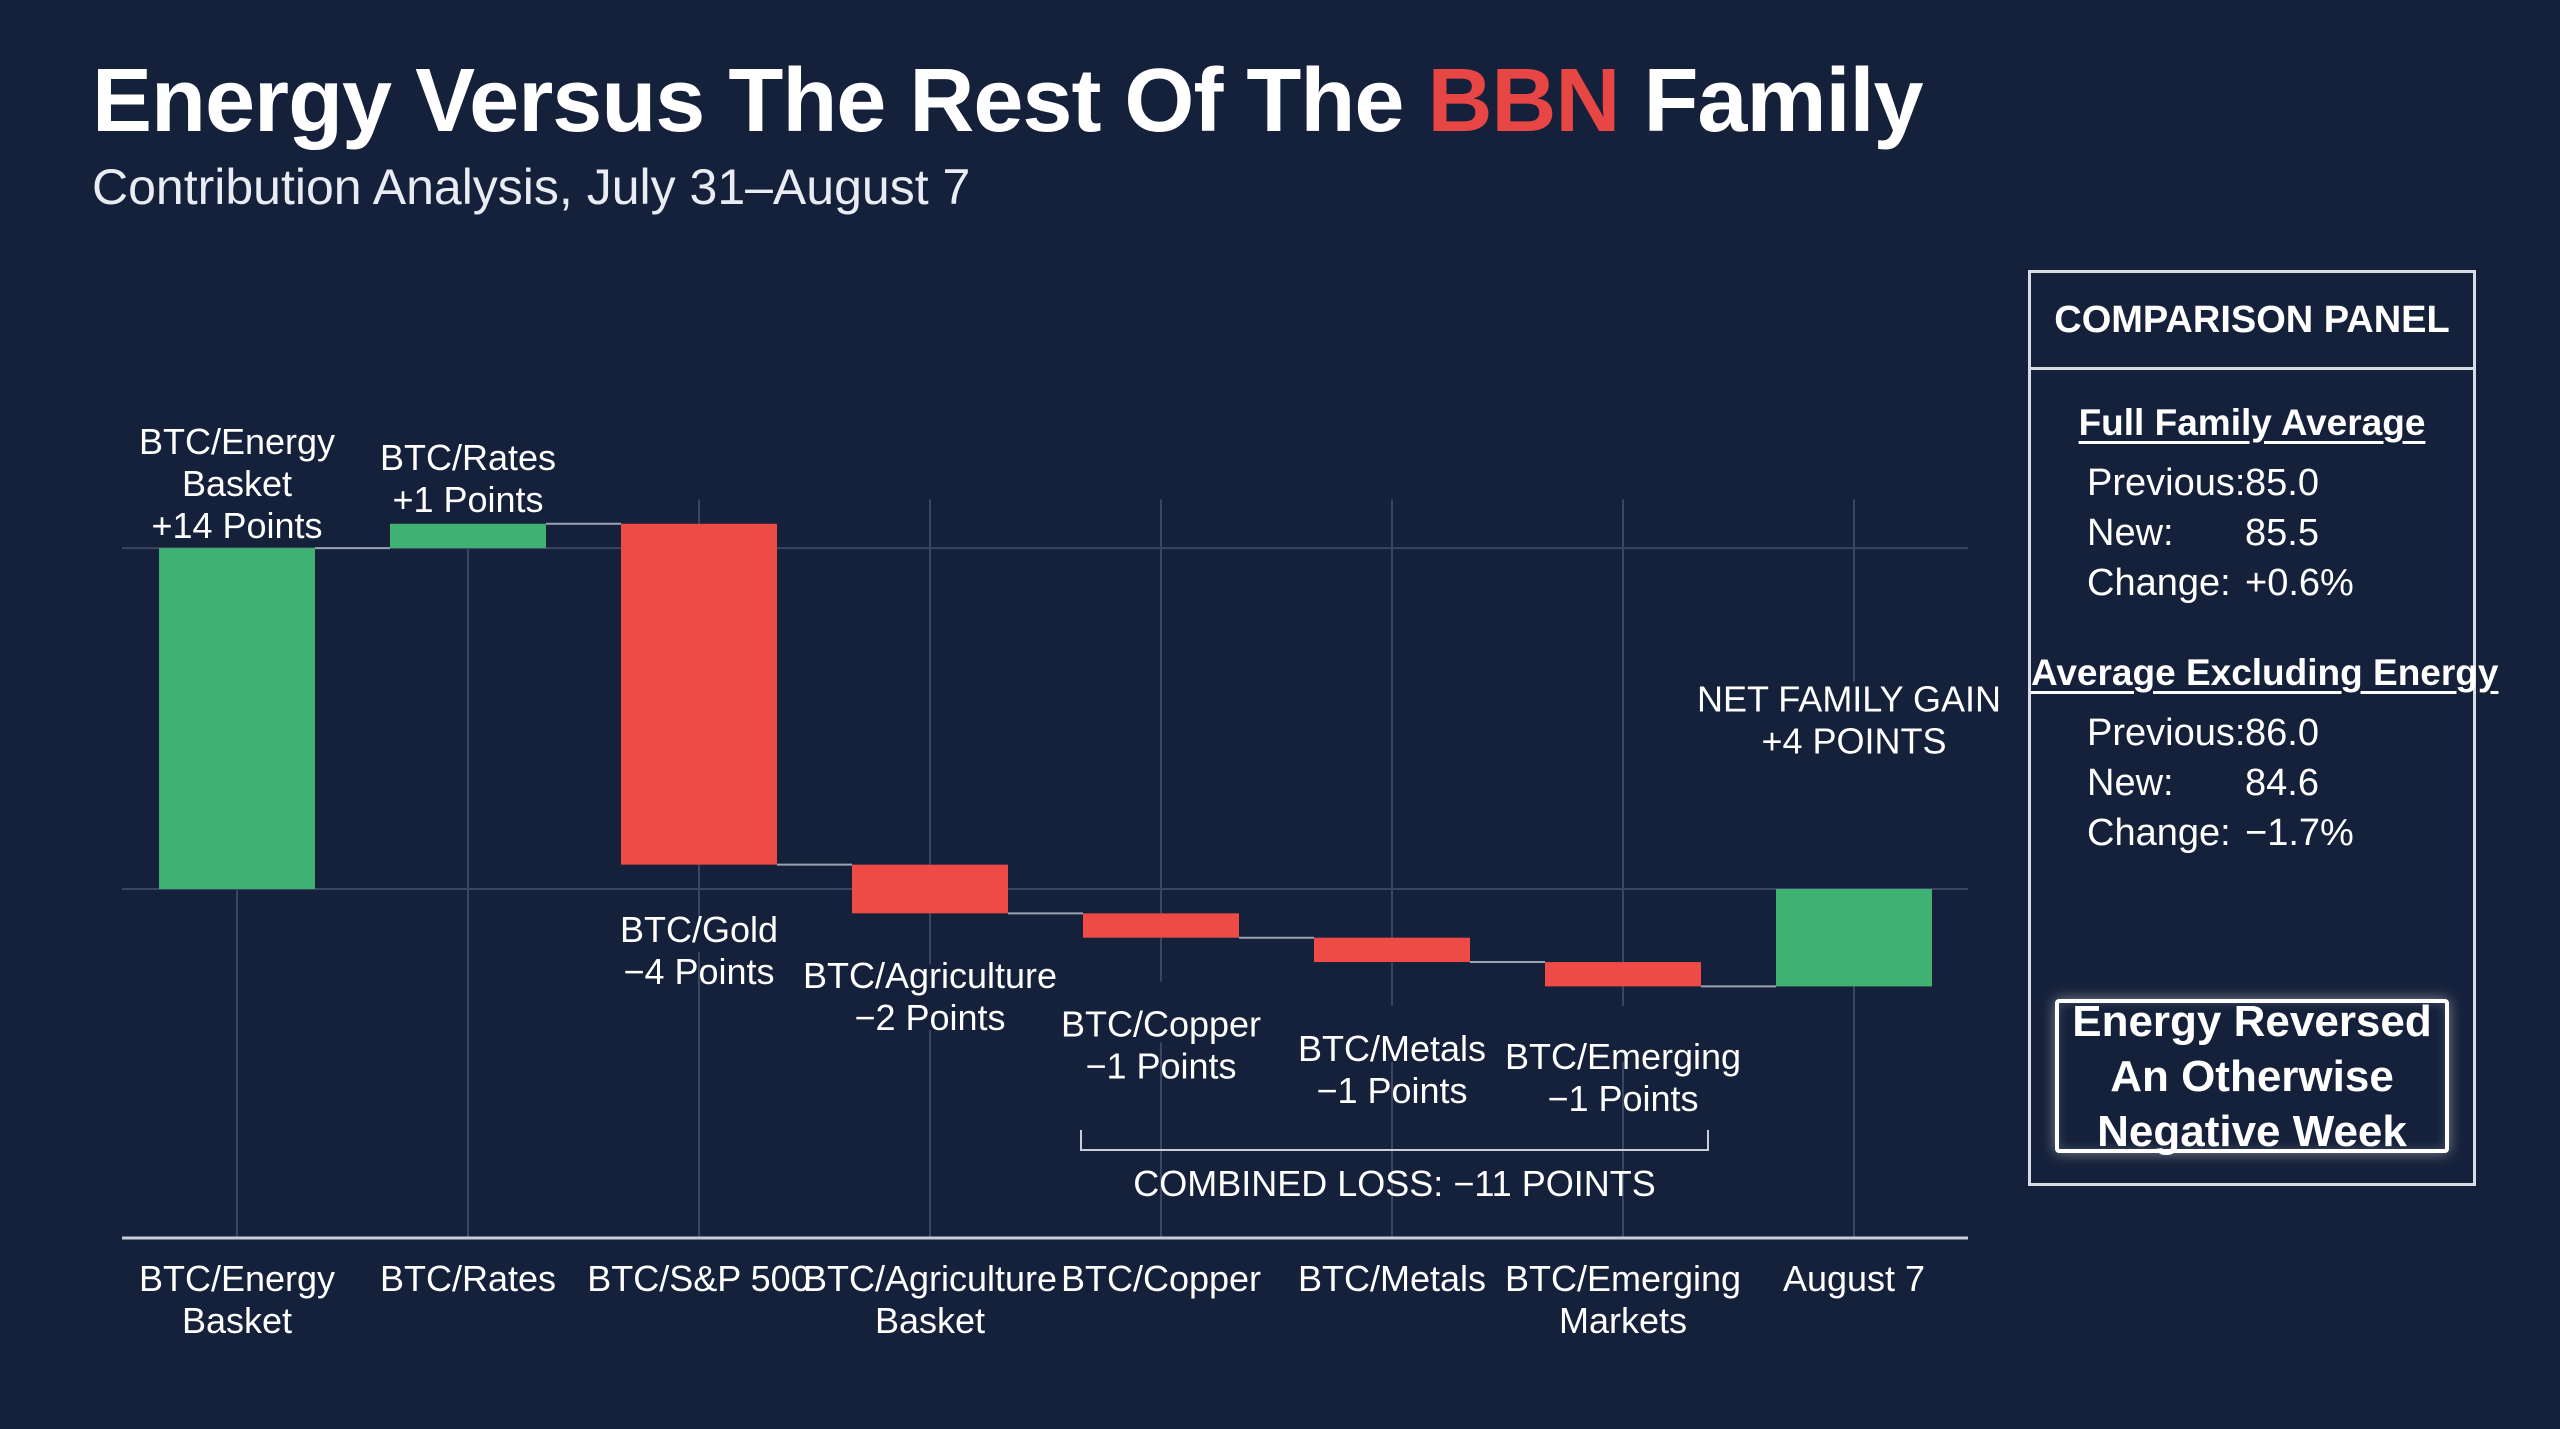 The width and height of the screenshot is (2560, 1429). What do you see at coordinates (468, 478) in the screenshot?
I see `bar-label: BTC/Rates +1 Points` at bounding box center [468, 478].